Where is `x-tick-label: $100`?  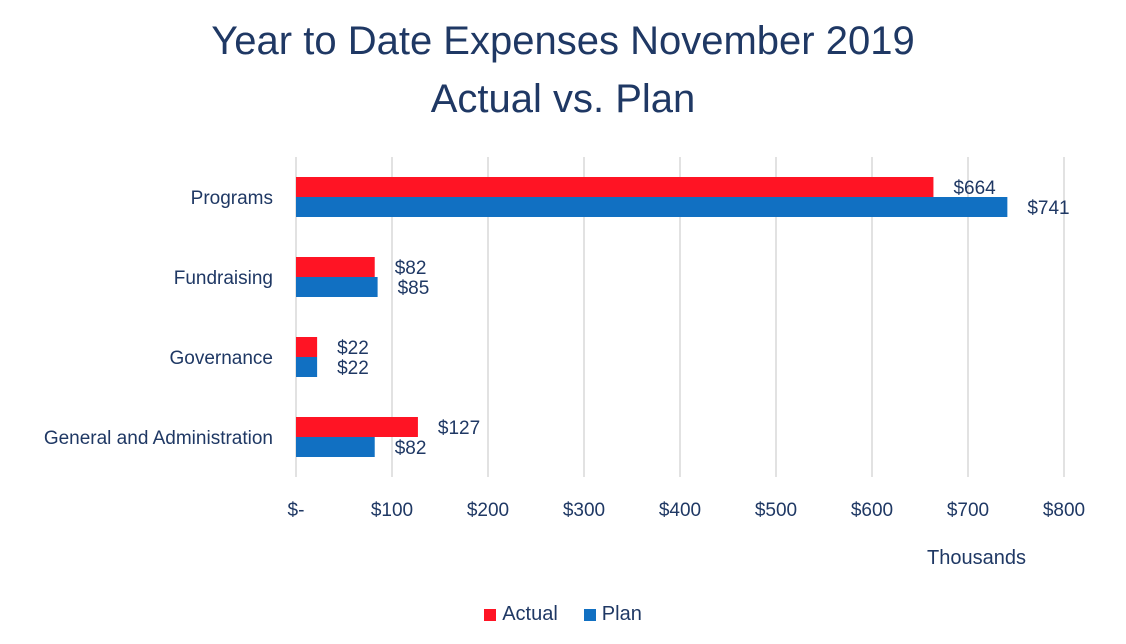
x-tick-label: $100 is located at coordinates (392, 510).